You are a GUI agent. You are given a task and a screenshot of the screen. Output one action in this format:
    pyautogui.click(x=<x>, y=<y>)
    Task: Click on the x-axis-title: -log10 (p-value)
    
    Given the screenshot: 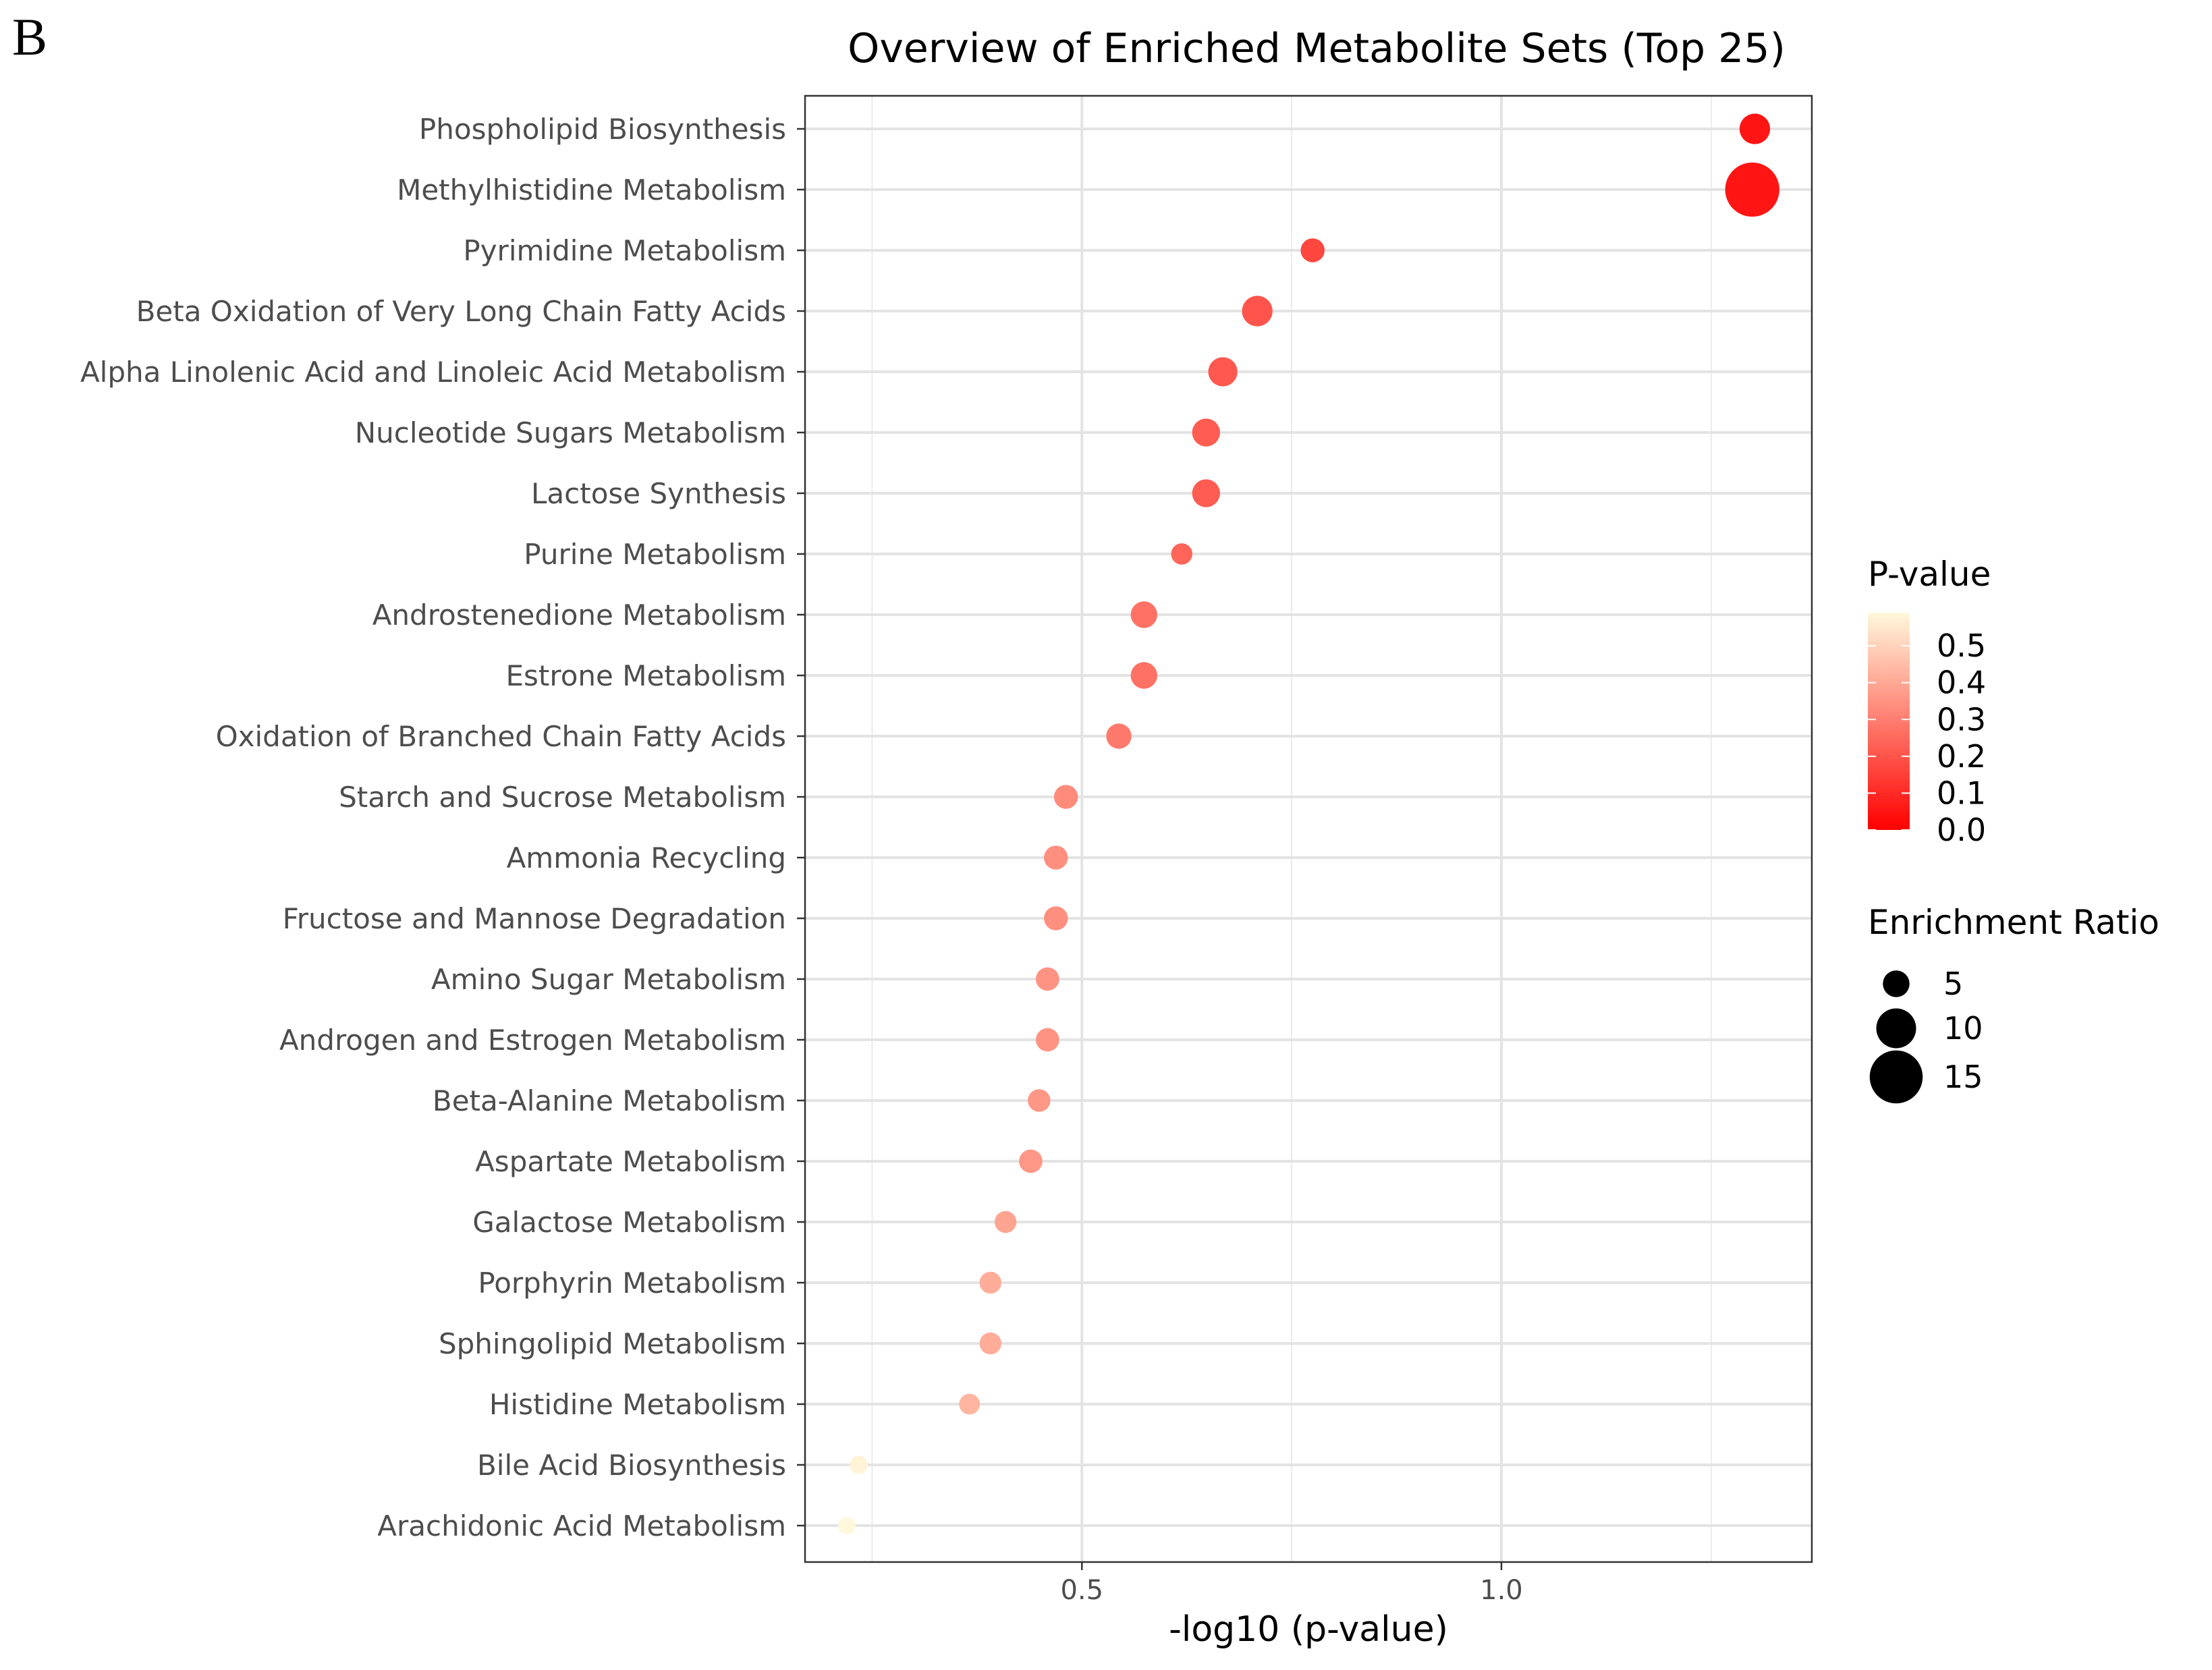 What is the action you would take?
    pyautogui.click(x=1308, y=1629)
    